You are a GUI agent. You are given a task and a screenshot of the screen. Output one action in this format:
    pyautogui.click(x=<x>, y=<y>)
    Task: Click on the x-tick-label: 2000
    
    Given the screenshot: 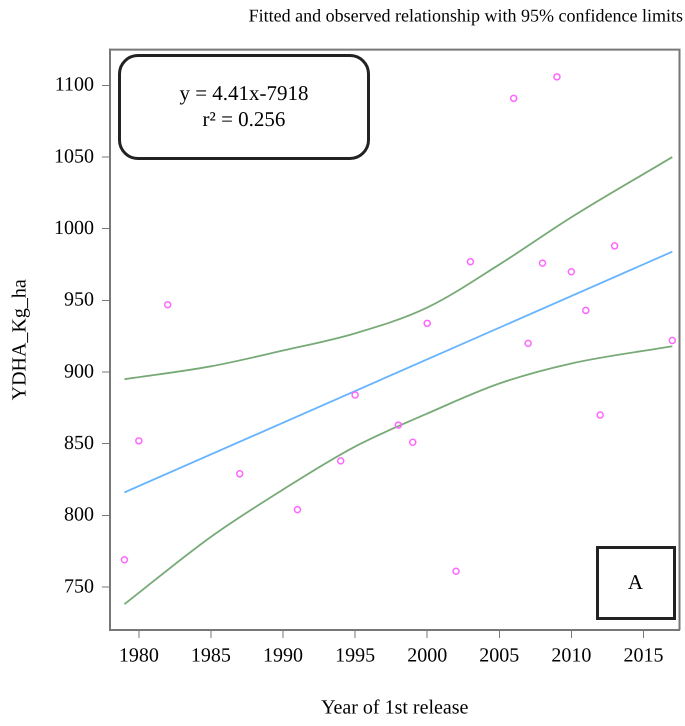 What is the action you would take?
    pyautogui.click(x=427, y=655)
    